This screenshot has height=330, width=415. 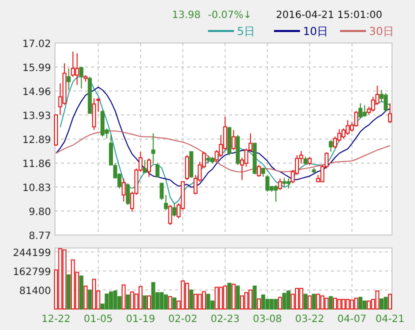 What do you see at coordinates (223, 151) in the screenshot?
I see `line-series` at bounding box center [223, 151].